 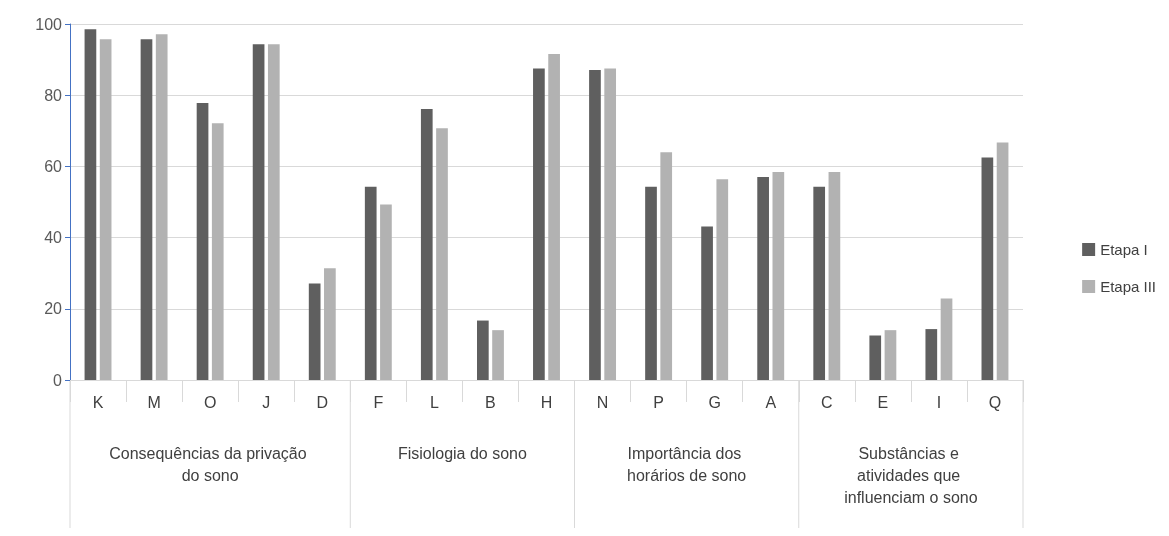 What do you see at coordinates (602, 402) in the screenshot?
I see `x-tick-label: N` at bounding box center [602, 402].